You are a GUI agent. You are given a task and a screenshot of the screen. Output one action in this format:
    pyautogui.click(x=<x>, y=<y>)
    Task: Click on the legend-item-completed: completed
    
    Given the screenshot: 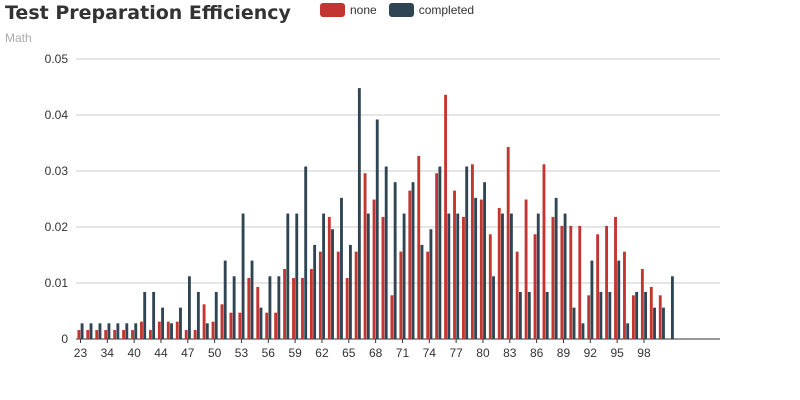 What is the action you would take?
    pyautogui.click(x=431, y=10)
    